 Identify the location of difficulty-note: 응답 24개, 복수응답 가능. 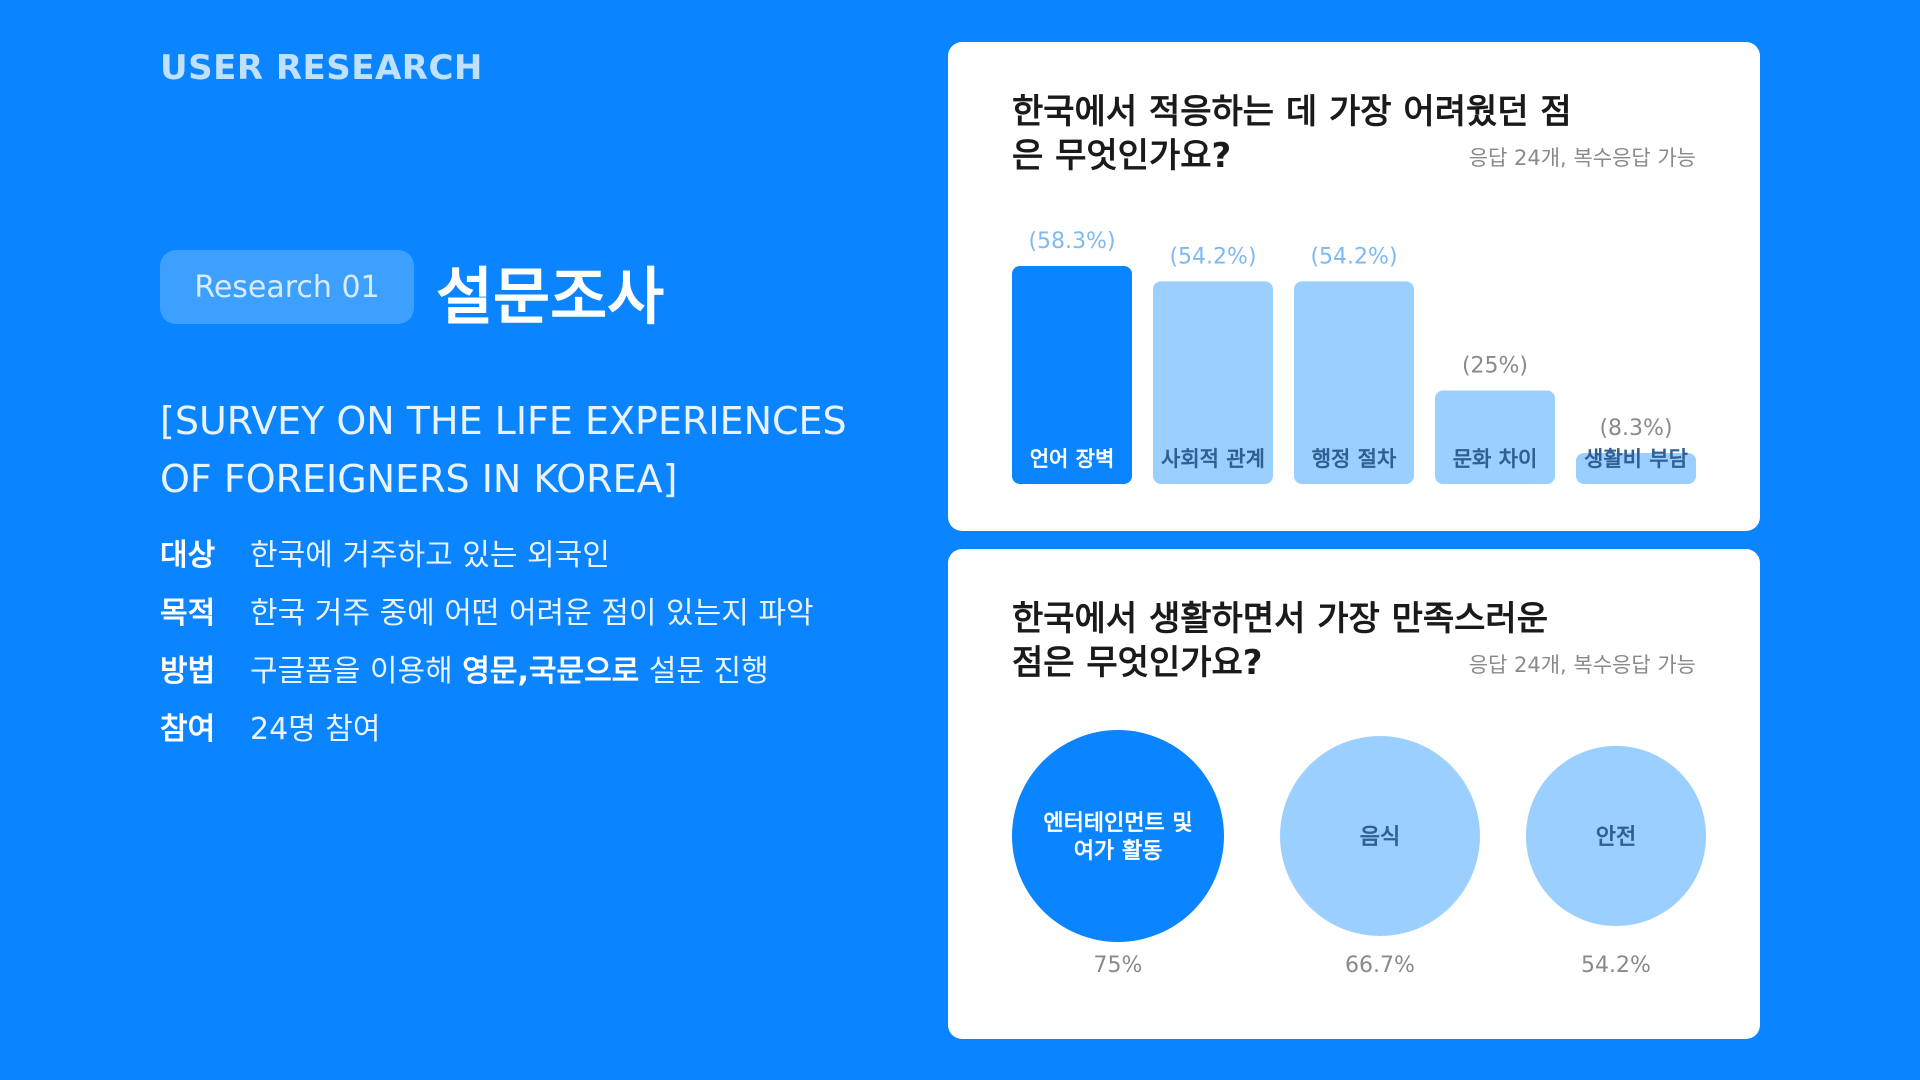
(1582, 158).